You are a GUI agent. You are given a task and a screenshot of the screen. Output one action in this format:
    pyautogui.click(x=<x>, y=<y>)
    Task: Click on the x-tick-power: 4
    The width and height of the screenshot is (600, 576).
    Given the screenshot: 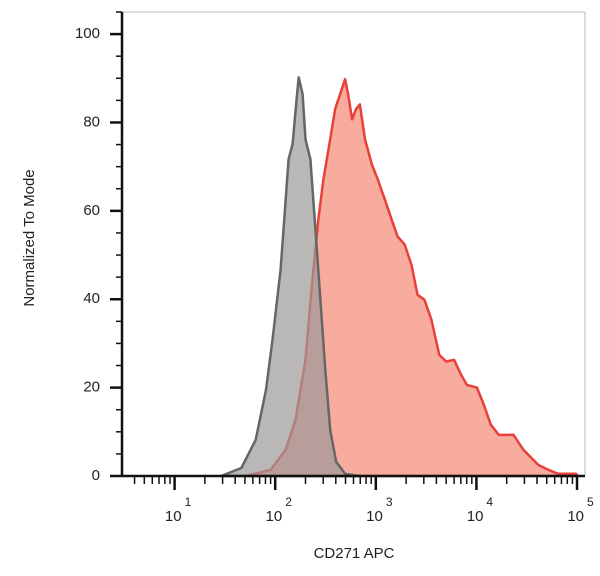 What is the action you would take?
    pyautogui.click(x=489, y=502)
    